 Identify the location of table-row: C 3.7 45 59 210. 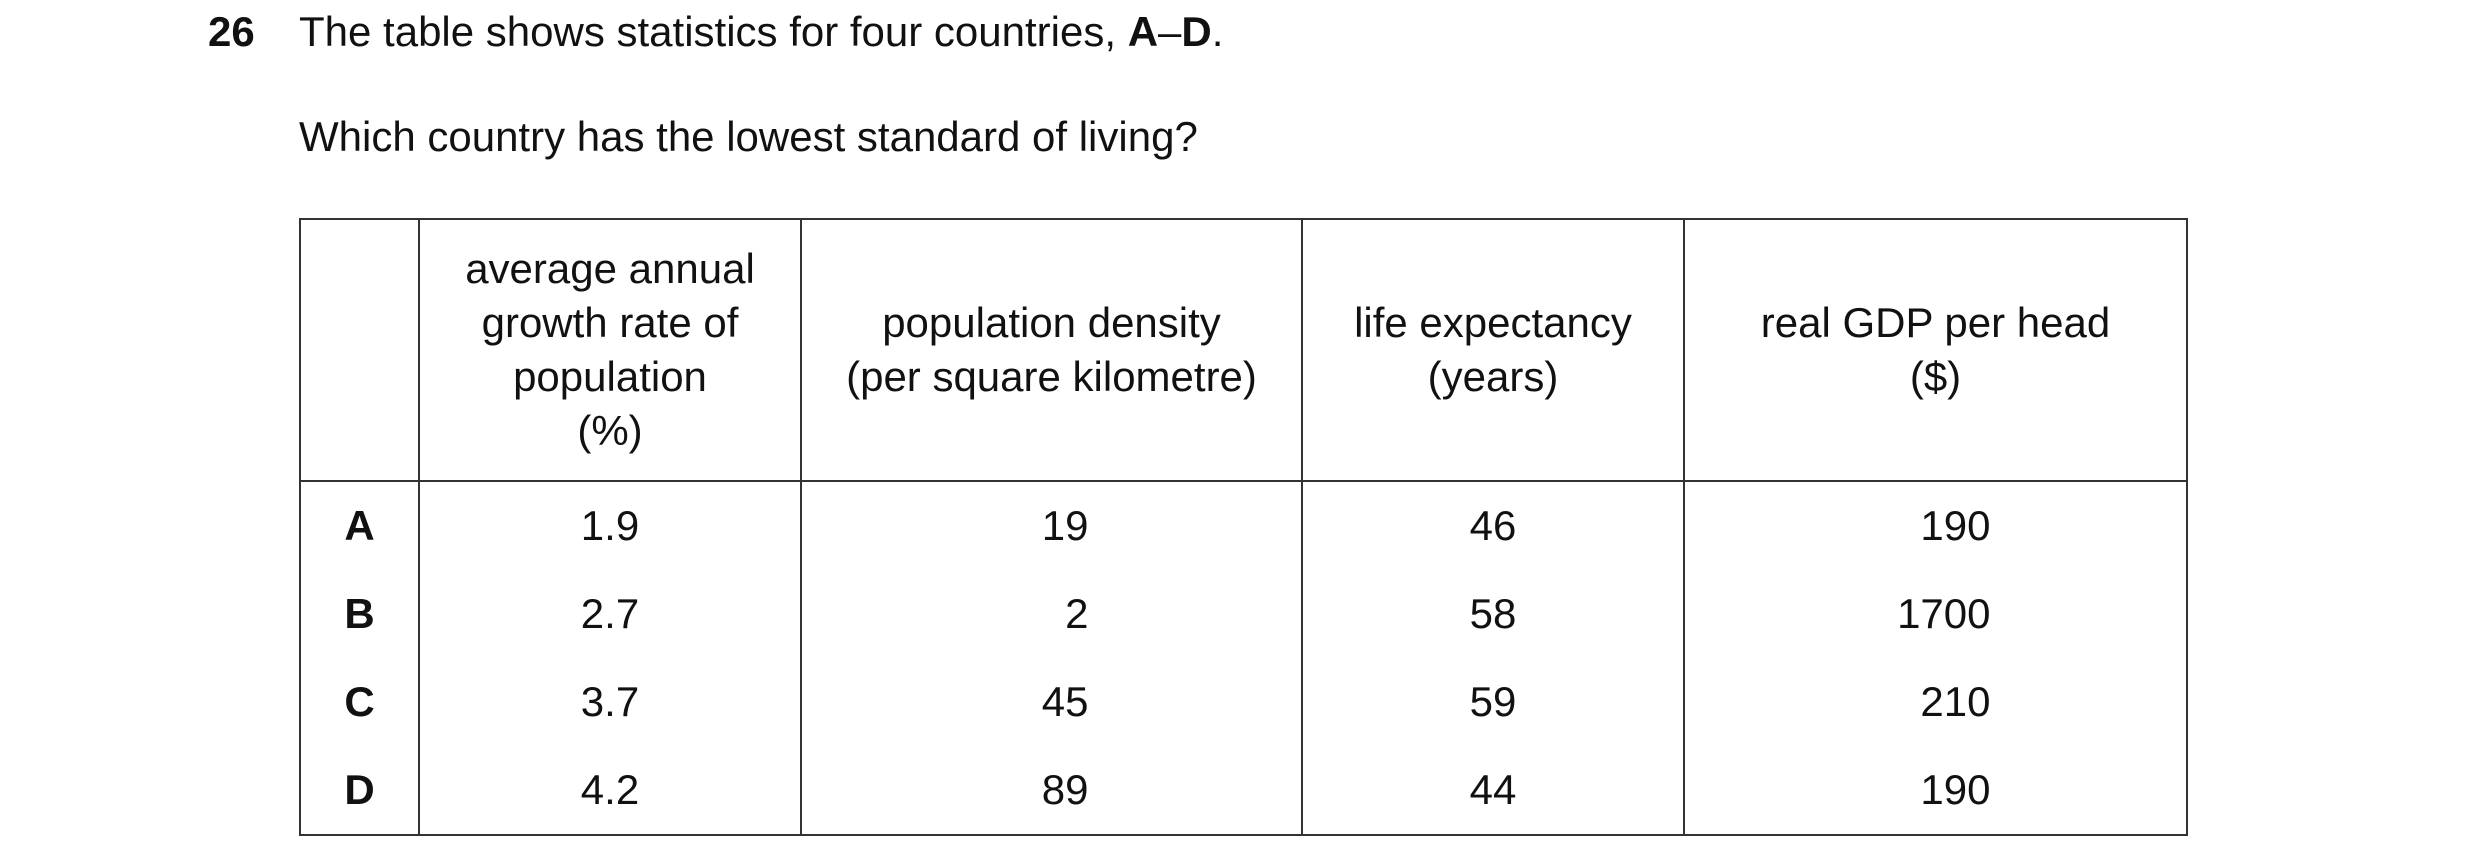
(1243, 702).